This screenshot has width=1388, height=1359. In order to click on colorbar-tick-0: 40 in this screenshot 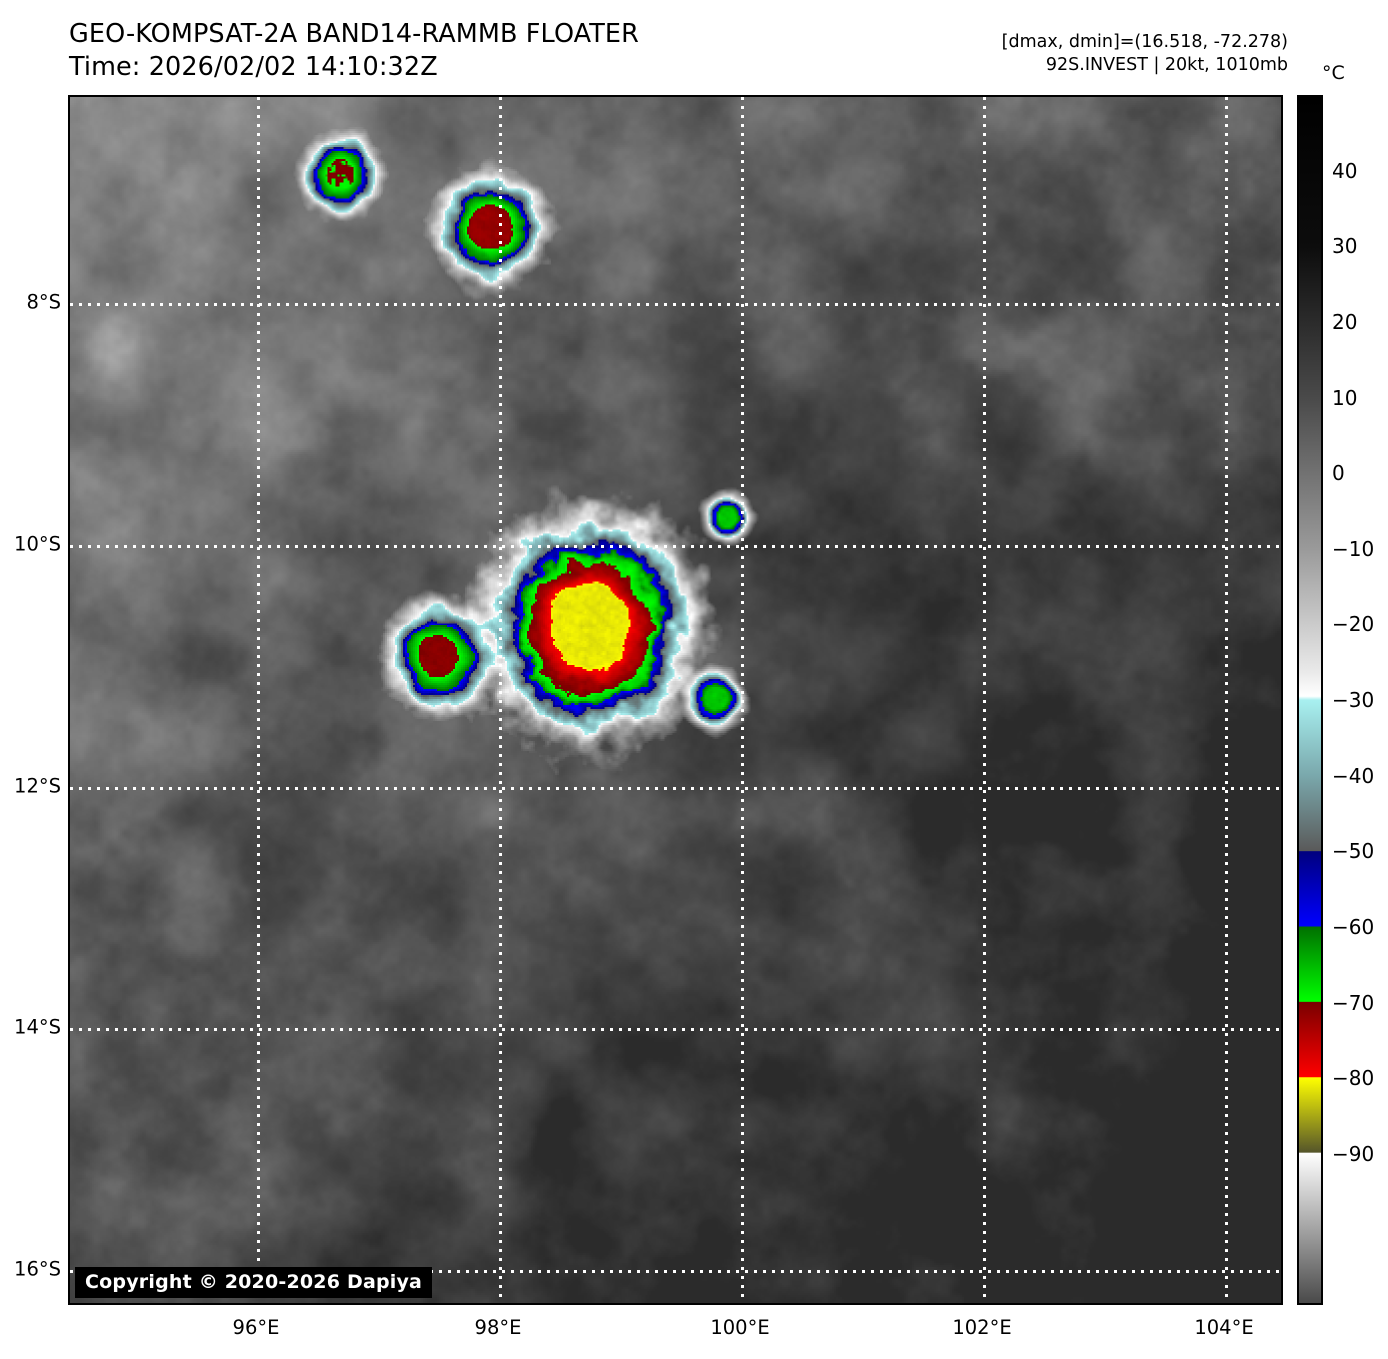, I will do `click(1345, 170)`.